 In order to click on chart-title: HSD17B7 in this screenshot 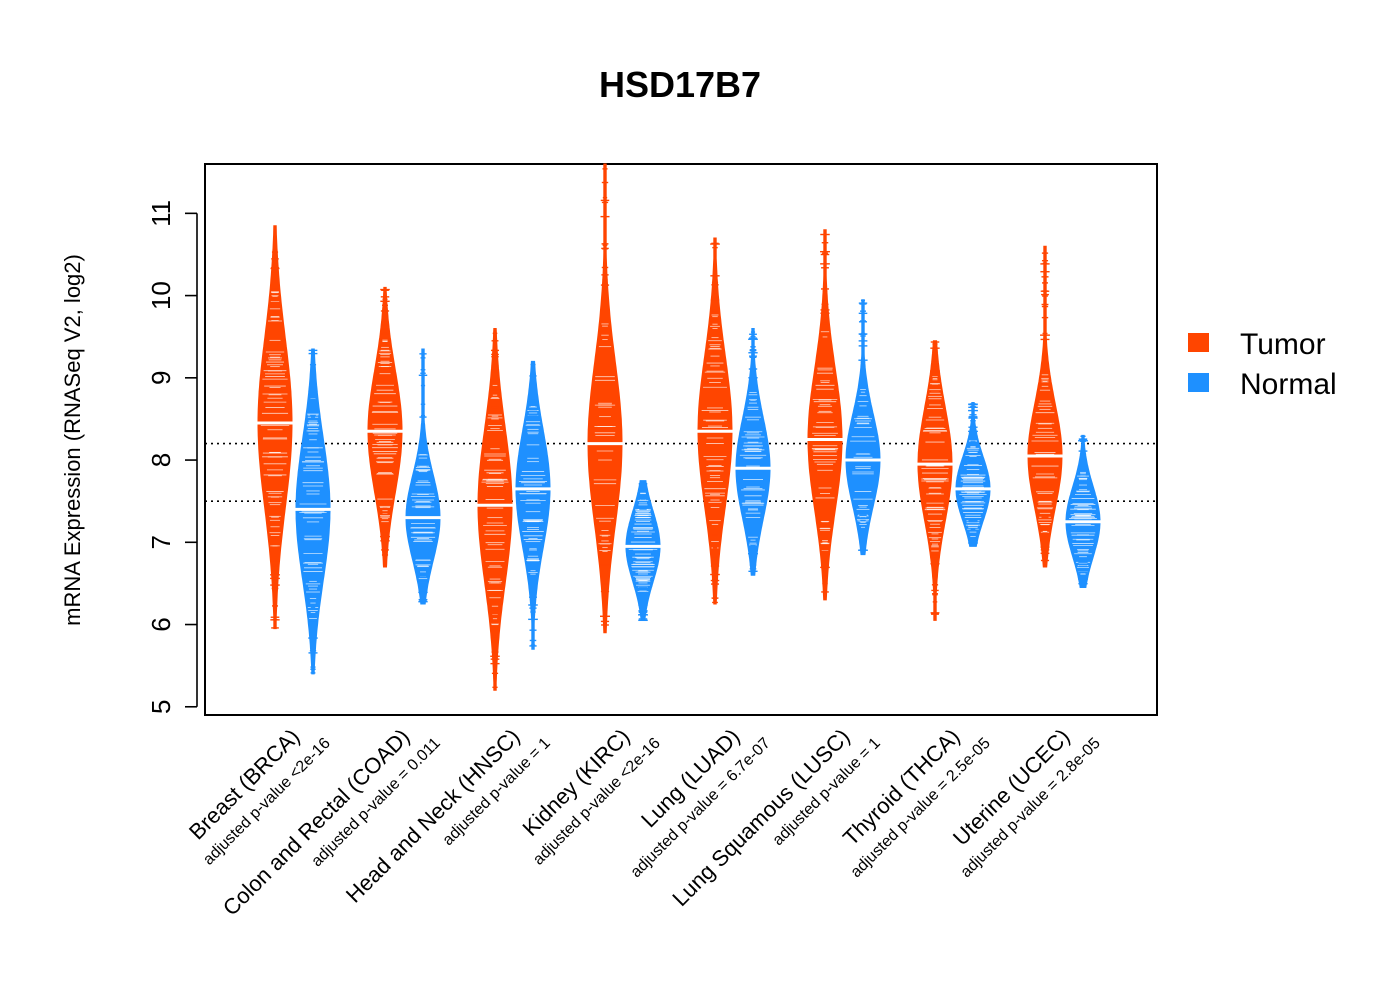, I will do `click(680, 84)`.